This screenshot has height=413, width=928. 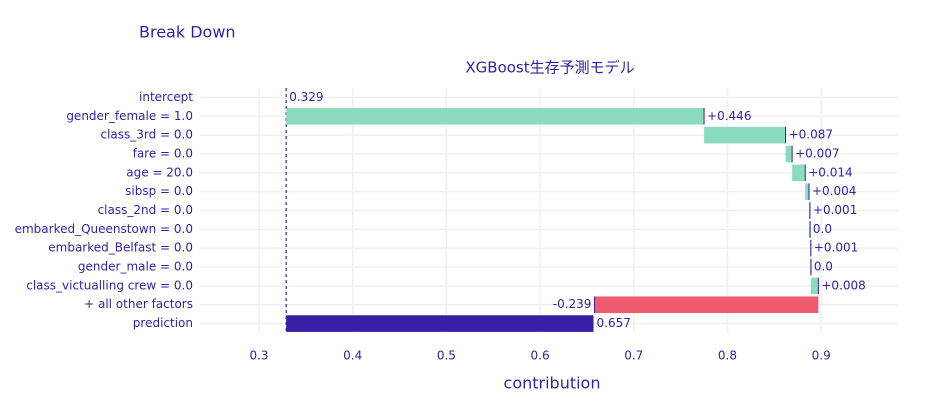 What do you see at coordinates (834, 191) in the screenshot?
I see `value-label: +0.004` at bounding box center [834, 191].